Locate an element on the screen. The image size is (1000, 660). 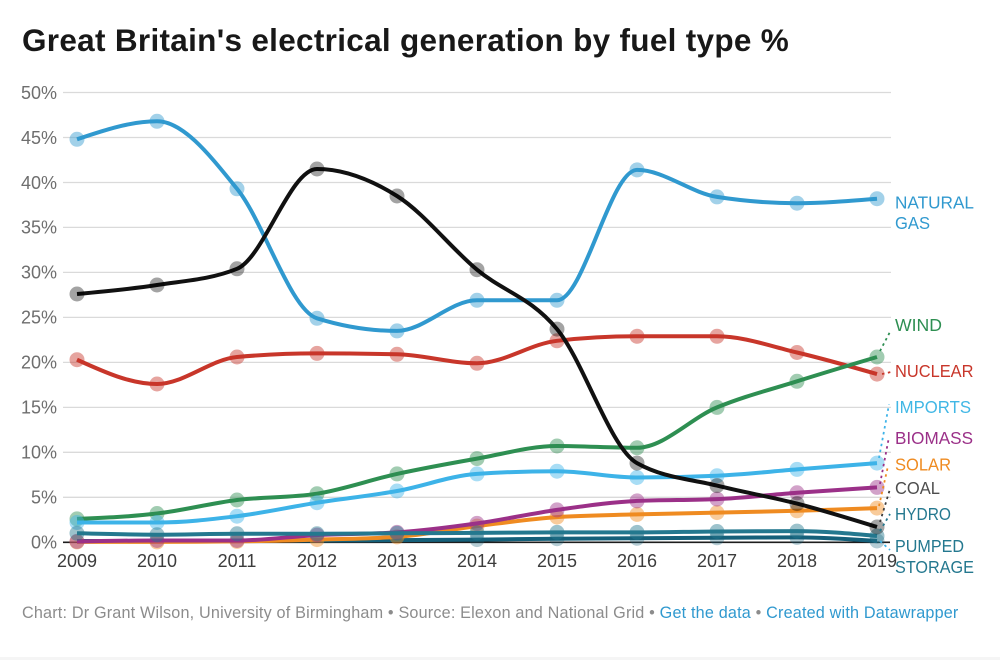
svg-text: 2013 is located at coordinates (397, 561).